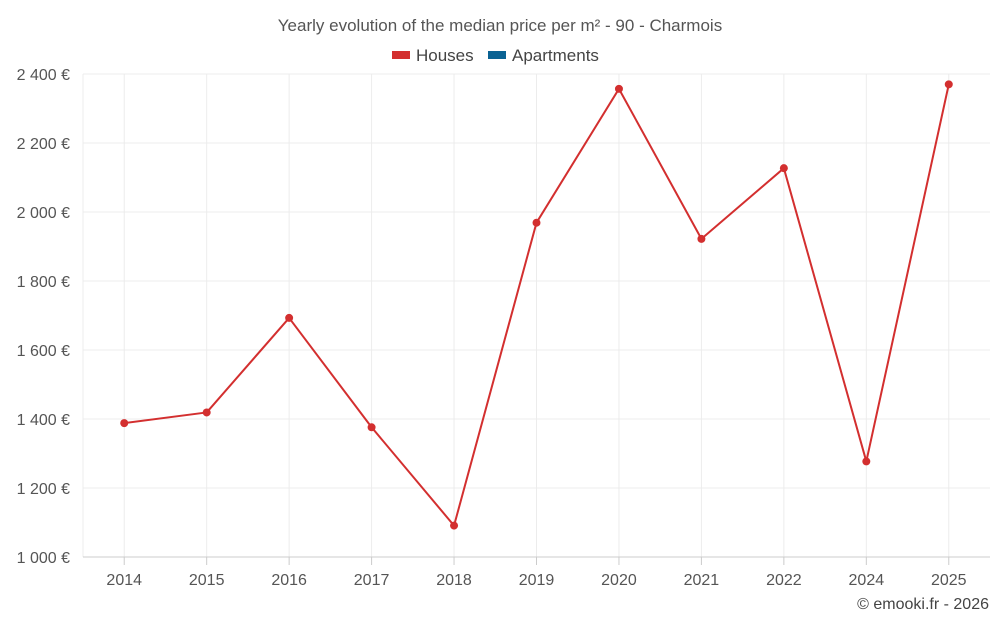  What do you see at coordinates (619, 580) in the screenshot?
I see `x-tick-label: 2020` at bounding box center [619, 580].